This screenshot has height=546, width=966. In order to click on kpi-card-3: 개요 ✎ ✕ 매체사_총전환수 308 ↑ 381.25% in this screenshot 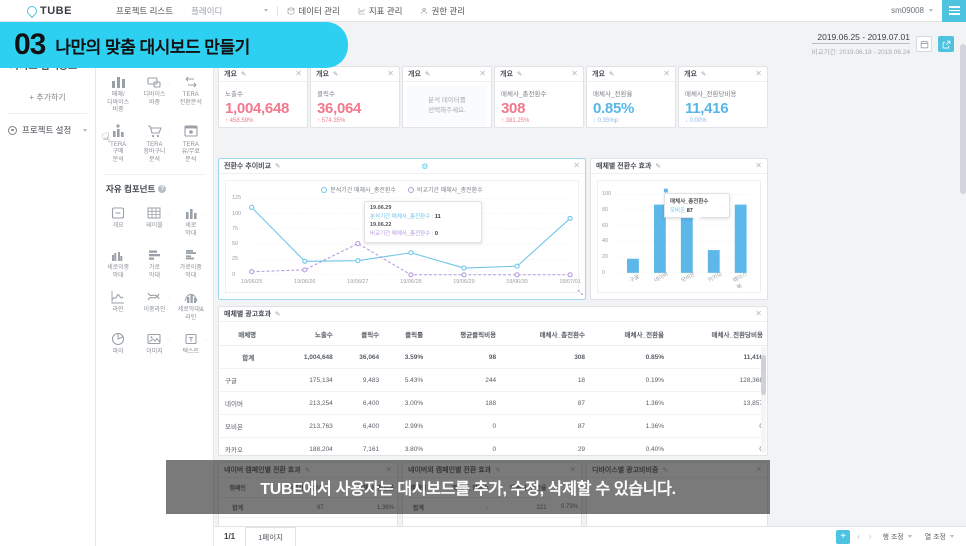, I will do `click(539, 97)`.